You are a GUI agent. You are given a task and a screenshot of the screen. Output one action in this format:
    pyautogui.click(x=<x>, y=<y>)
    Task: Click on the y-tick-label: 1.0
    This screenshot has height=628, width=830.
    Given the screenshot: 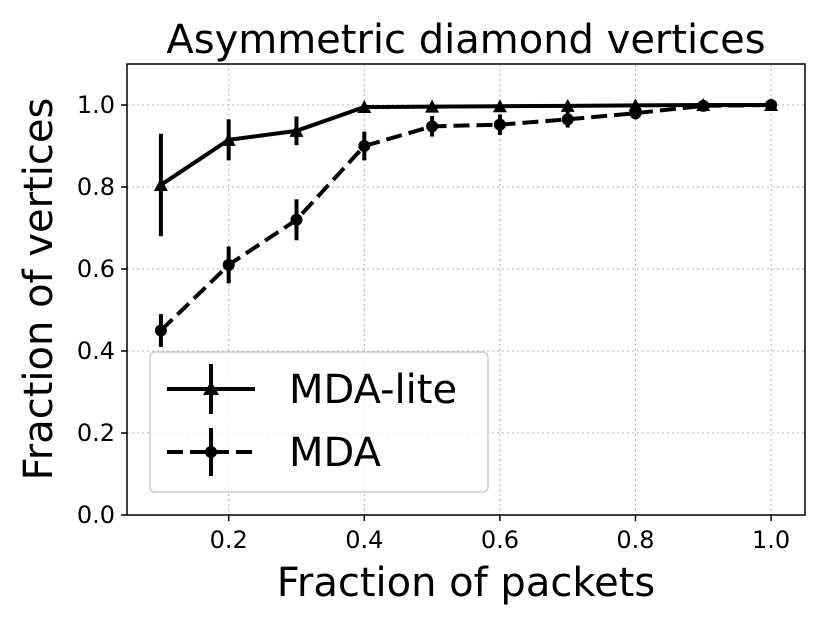 What is the action you would take?
    pyautogui.click(x=96, y=105)
    